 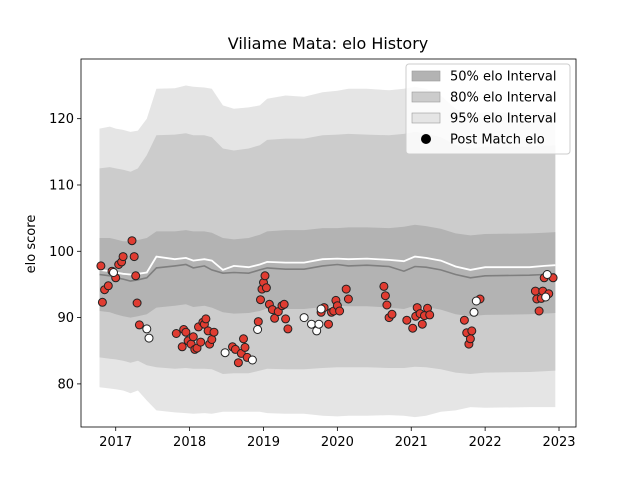 I want to click on y-tick-label: 80, so click(x=65, y=384).